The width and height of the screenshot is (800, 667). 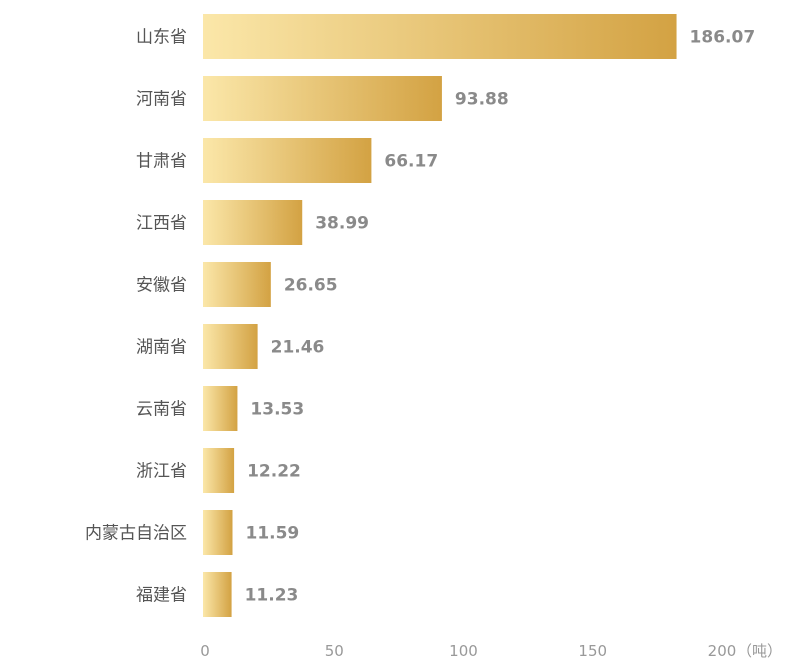 I want to click on category-label: 浙江省, so click(x=161, y=472).